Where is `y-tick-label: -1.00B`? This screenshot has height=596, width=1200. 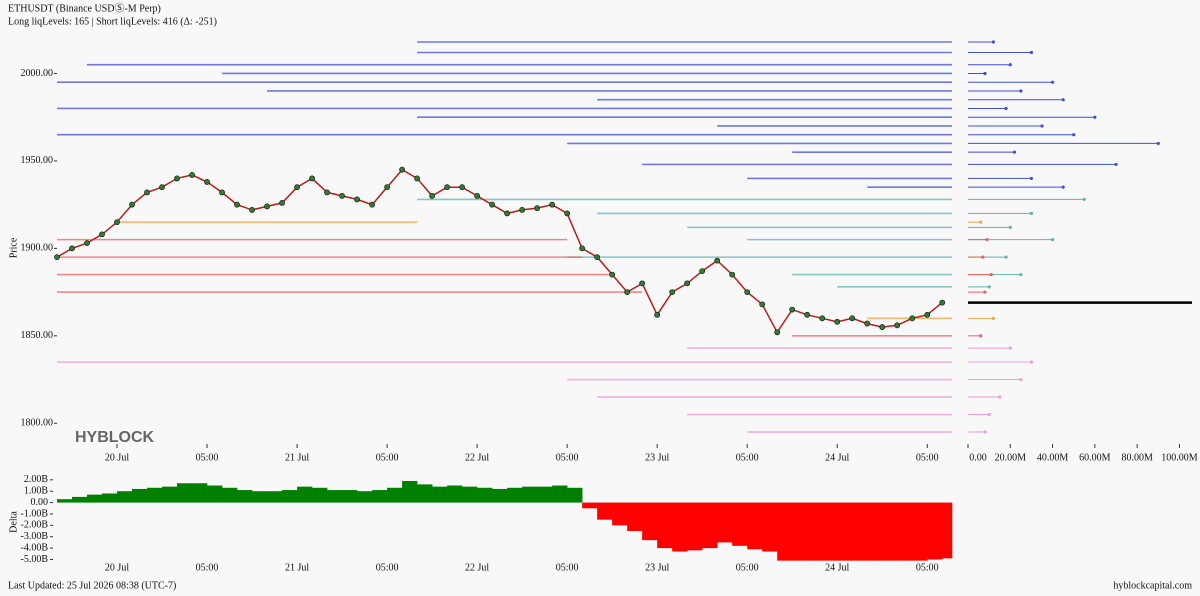 y-tick-label: -1.00B is located at coordinates (35, 513).